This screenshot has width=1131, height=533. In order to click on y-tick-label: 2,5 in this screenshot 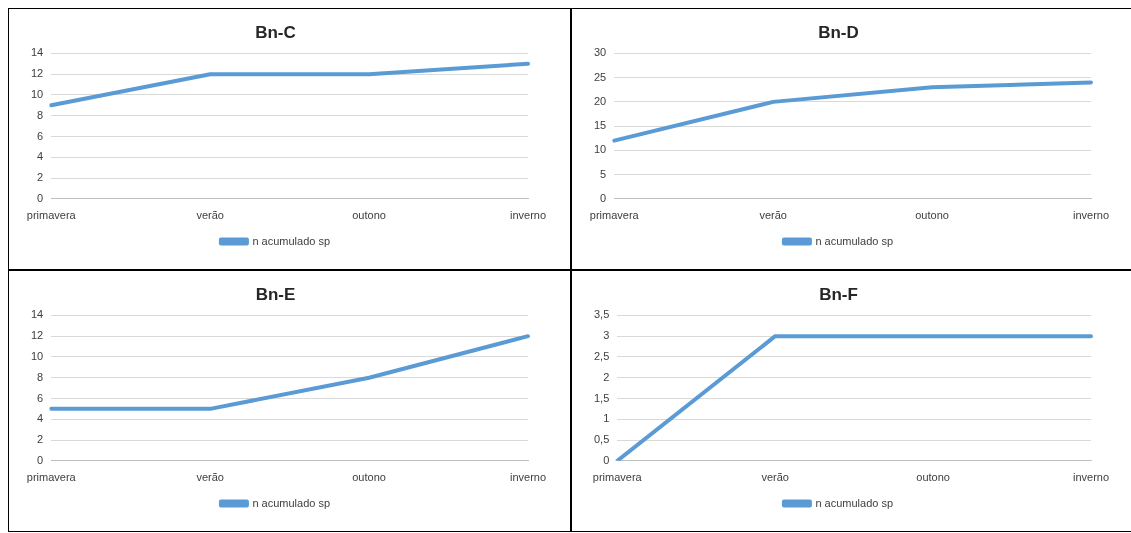, I will do `click(601, 355)`.